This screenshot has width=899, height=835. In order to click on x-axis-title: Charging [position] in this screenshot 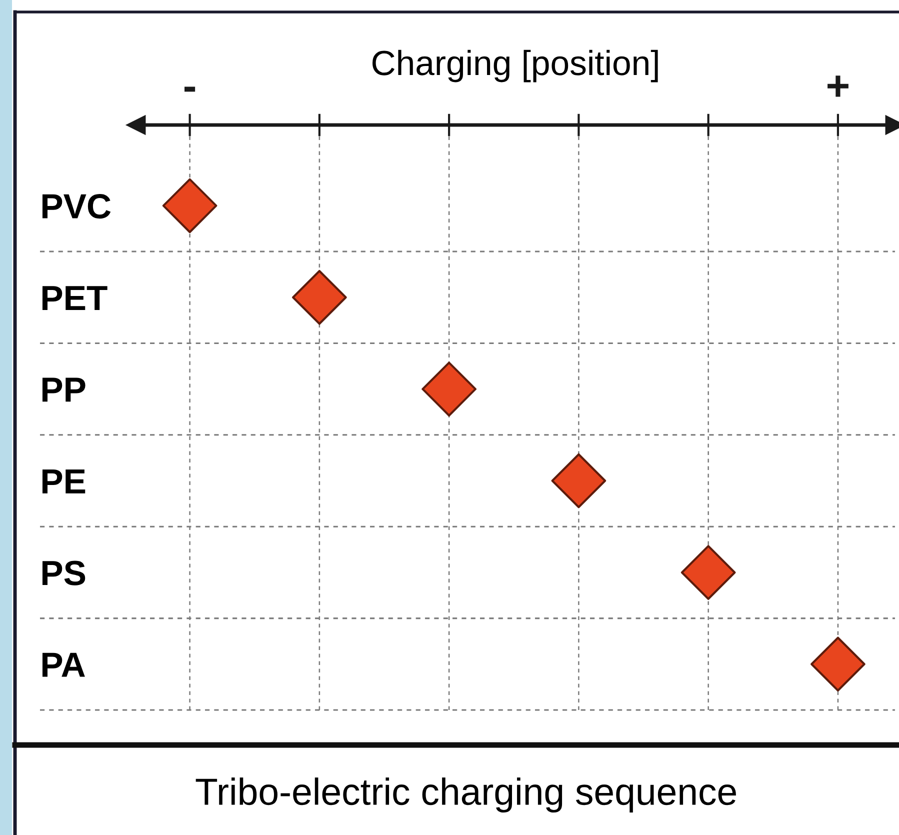, I will do `click(515, 66)`.